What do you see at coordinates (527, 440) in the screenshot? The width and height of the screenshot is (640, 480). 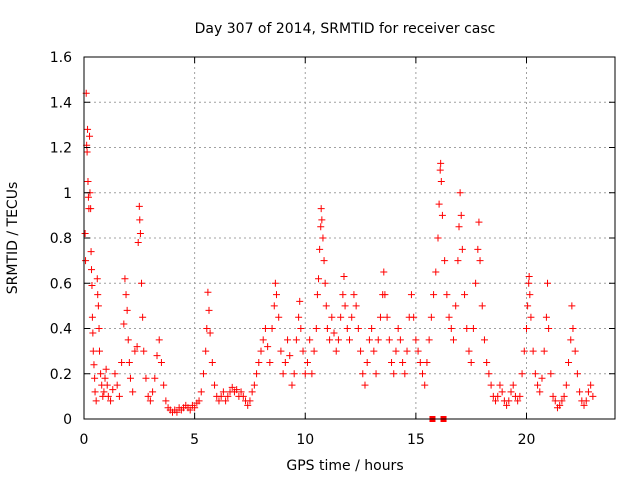 I see `x-tick-label: 20` at bounding box center [527, 440].